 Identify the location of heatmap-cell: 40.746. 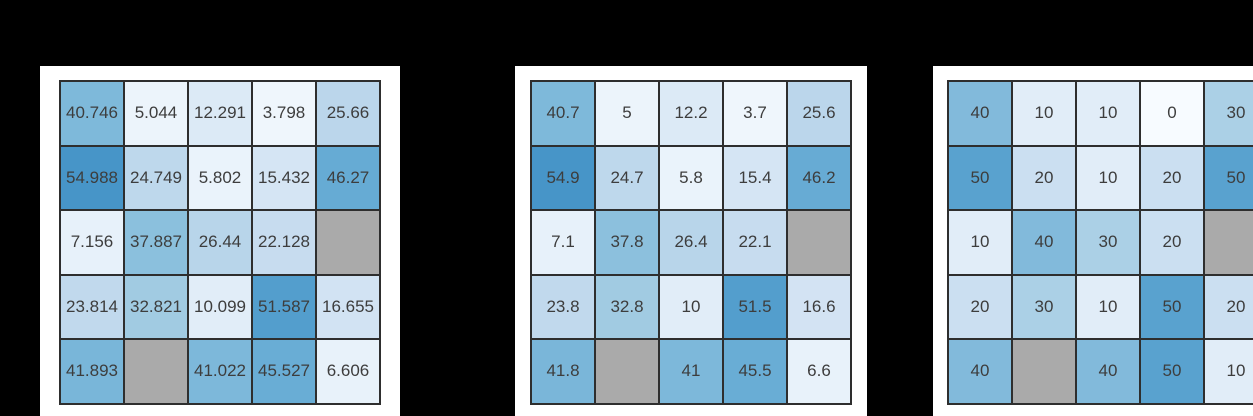
(92, 113).